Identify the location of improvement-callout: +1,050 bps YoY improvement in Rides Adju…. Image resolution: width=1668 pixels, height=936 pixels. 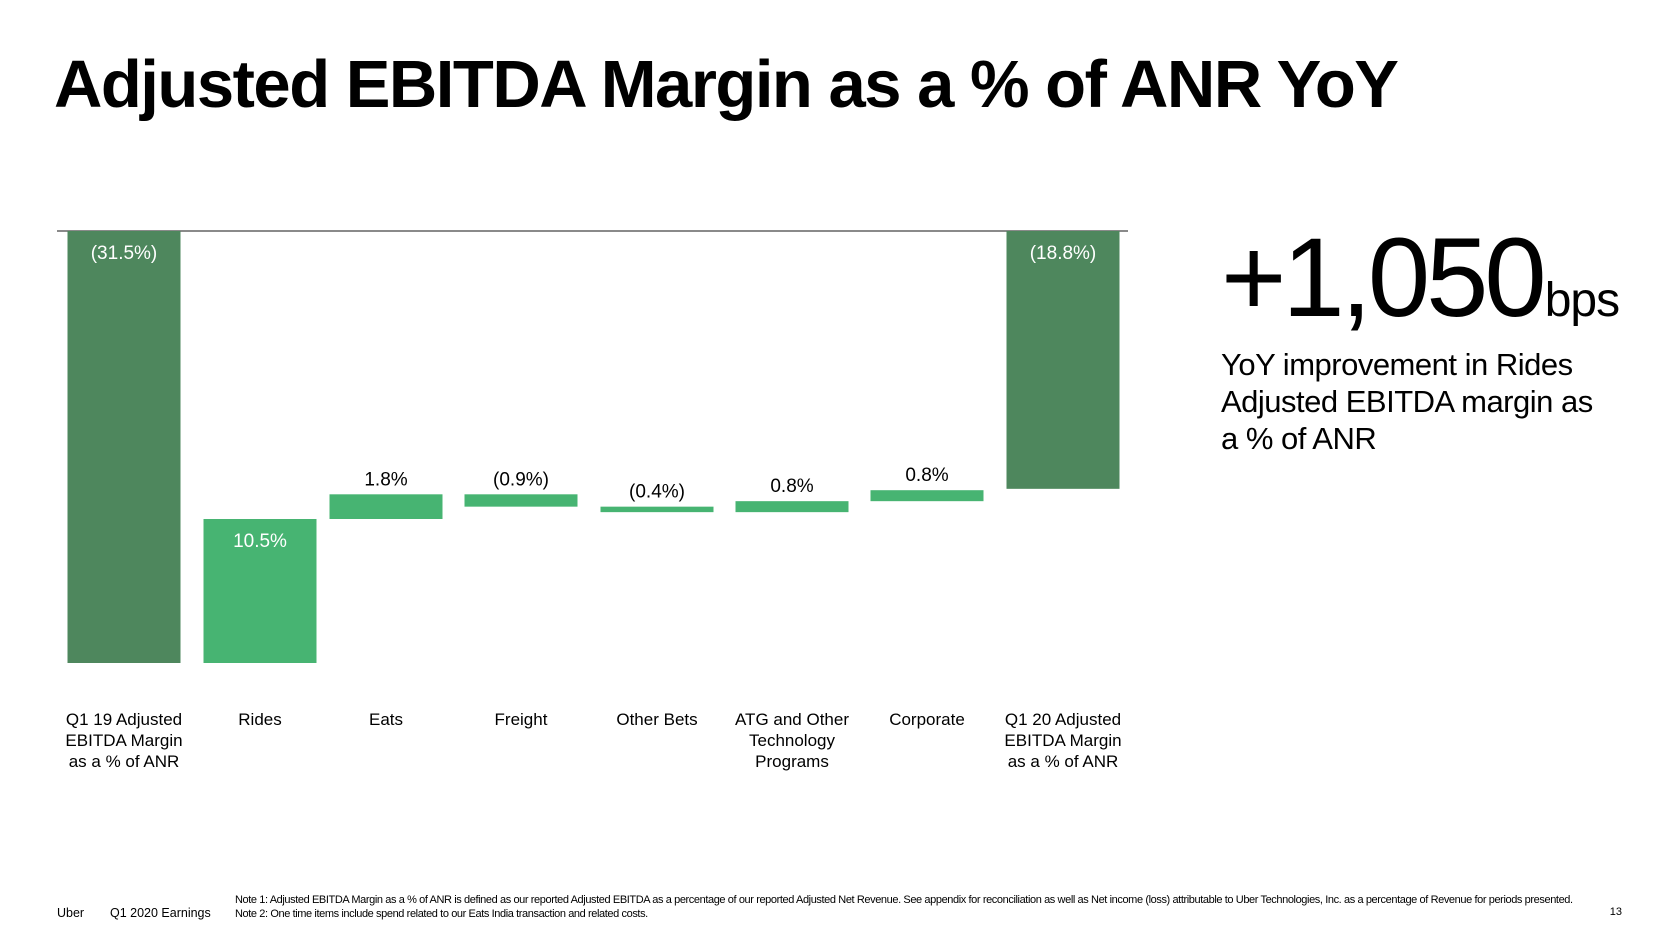
(1441, 339).